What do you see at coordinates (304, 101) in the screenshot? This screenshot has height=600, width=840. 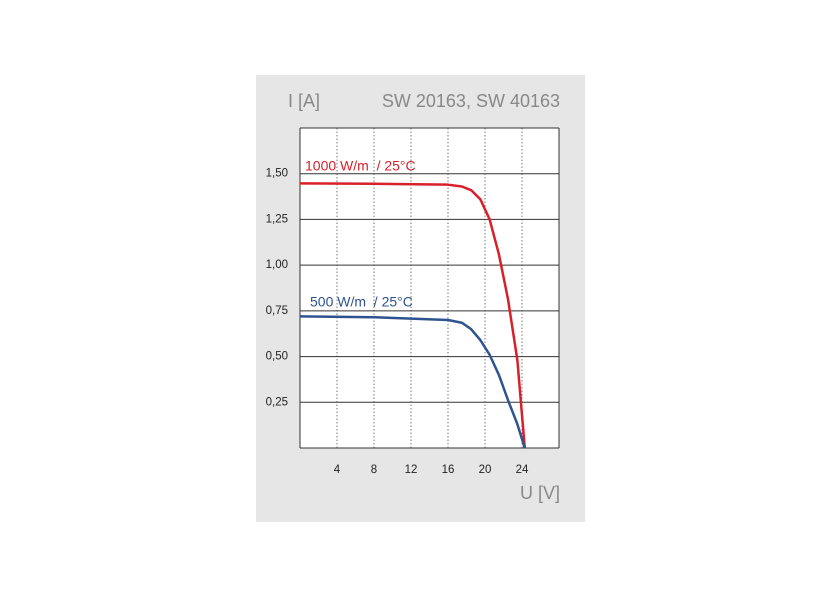 I see `y-axis-label: I [A]` at bounding box center [304, 101].